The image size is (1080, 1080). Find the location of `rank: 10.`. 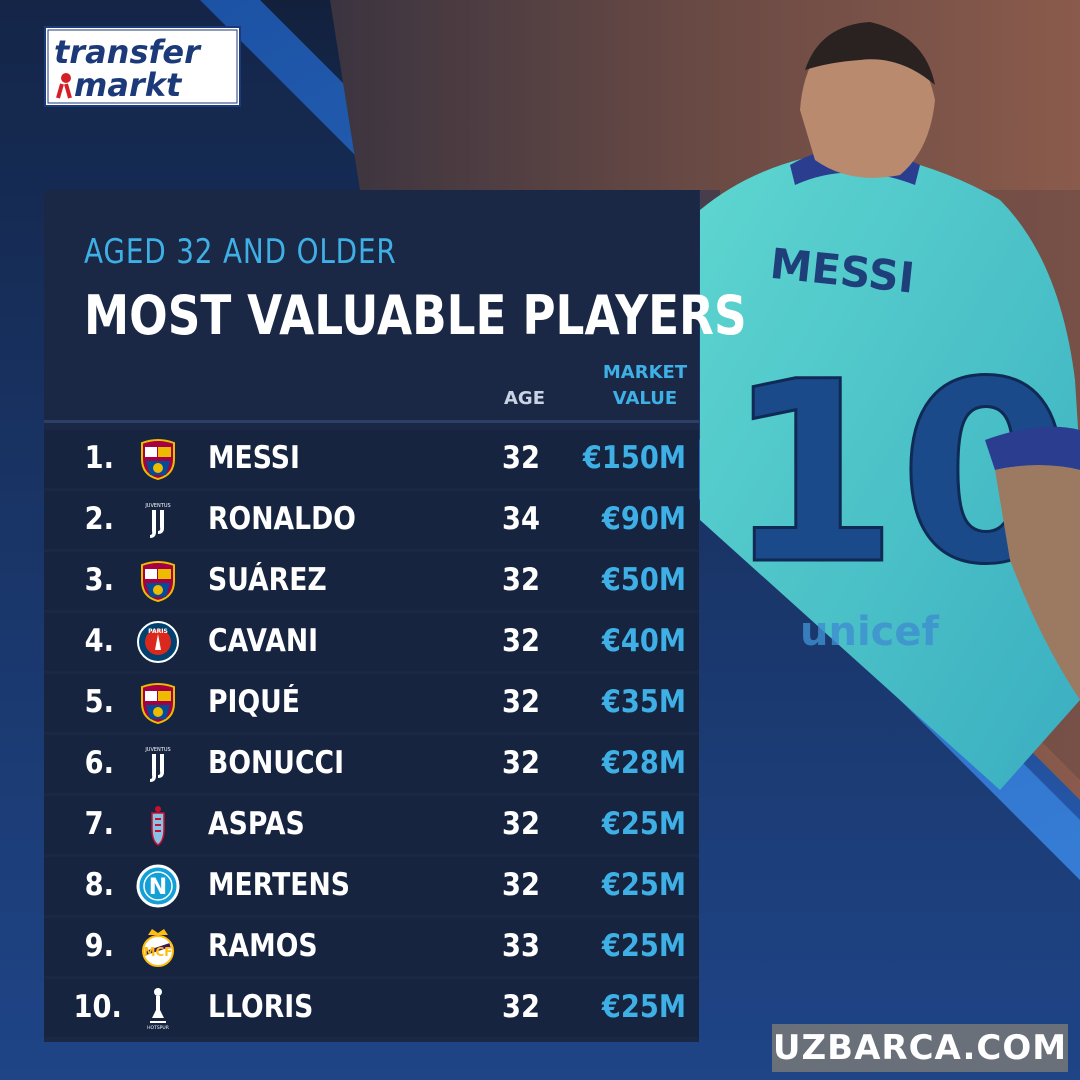

rank: 10. is located at coordinates (97, 1007).